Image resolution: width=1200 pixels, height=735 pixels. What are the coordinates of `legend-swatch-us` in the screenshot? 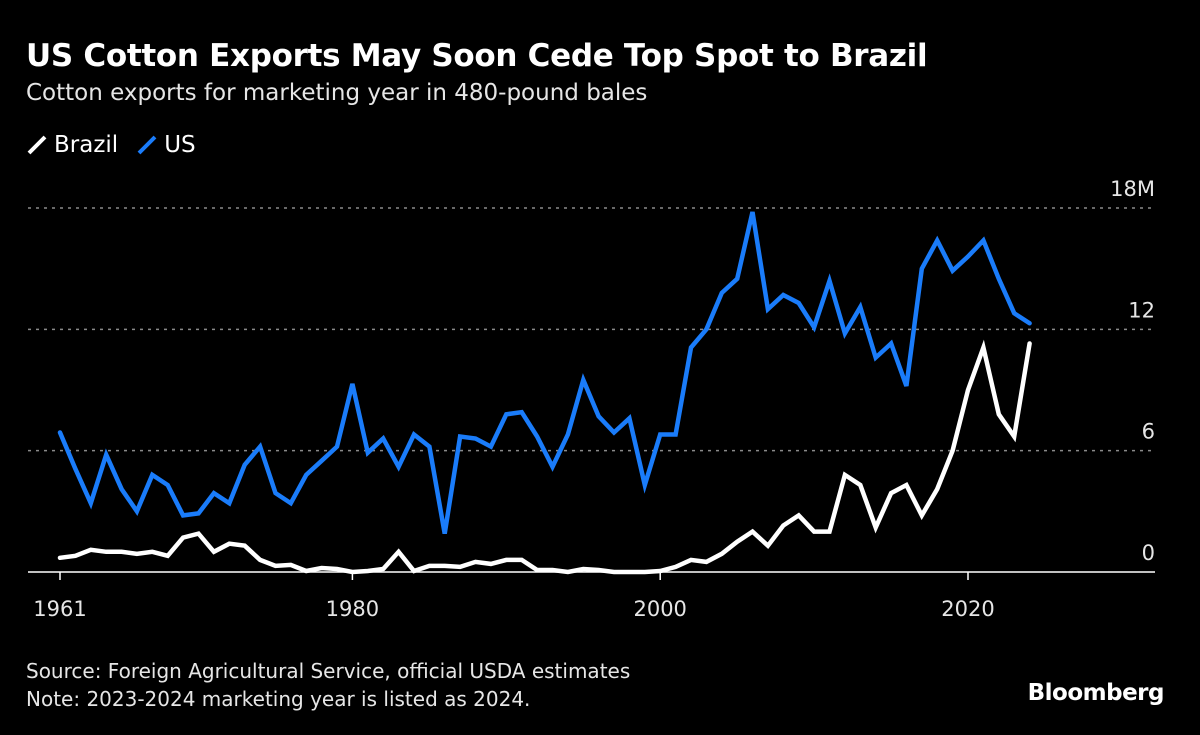 It's located at (147, 145).